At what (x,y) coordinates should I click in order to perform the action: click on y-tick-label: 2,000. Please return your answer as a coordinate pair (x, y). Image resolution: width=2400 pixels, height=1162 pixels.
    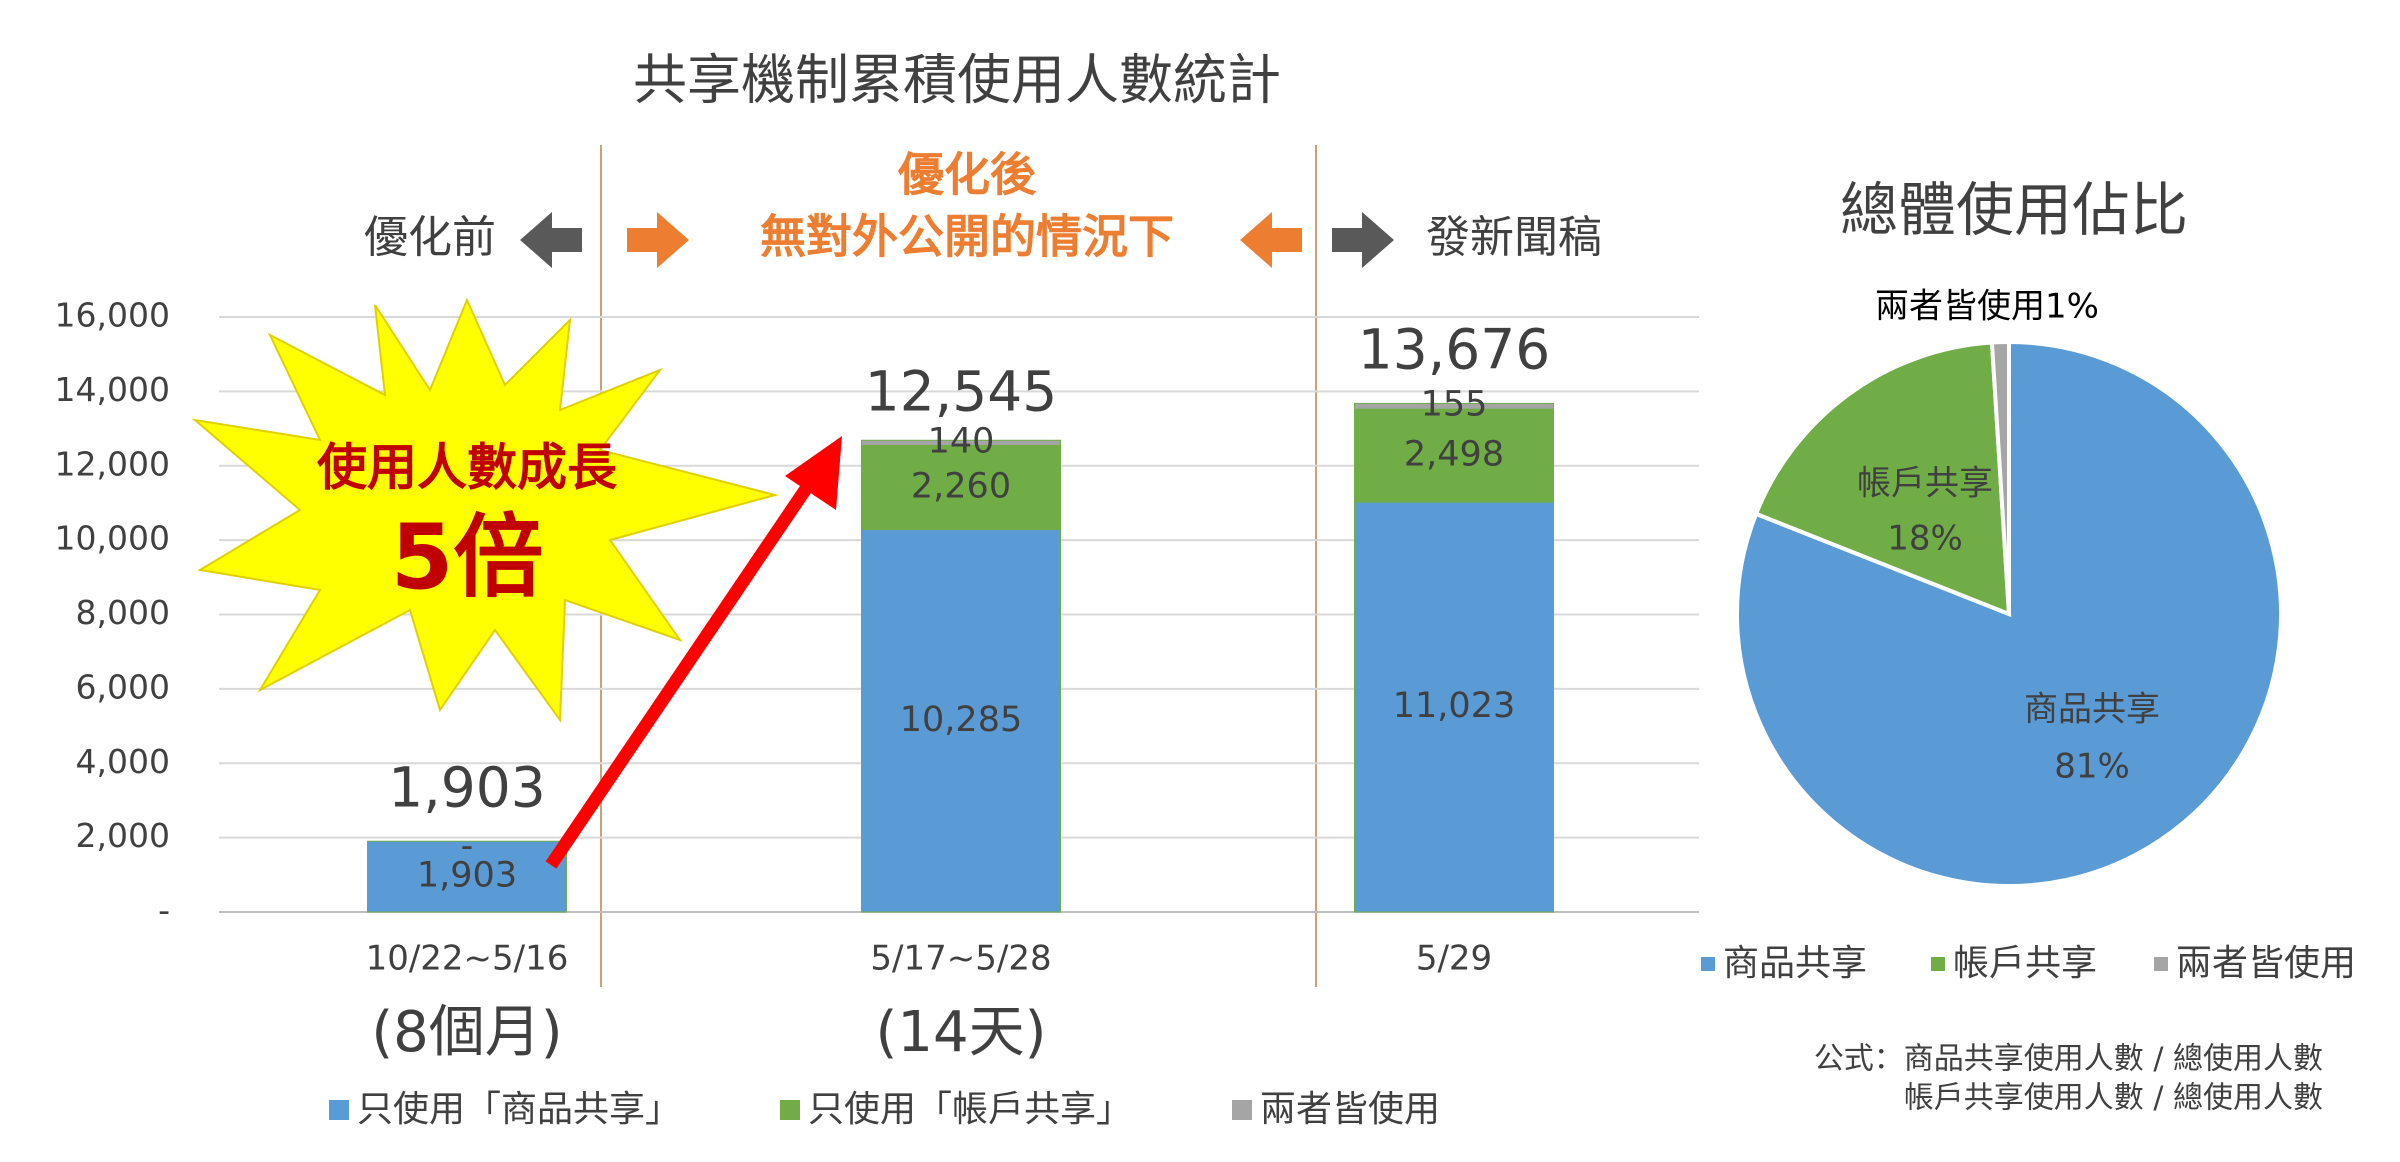
    Looking at the image, I should click on (123, 835).